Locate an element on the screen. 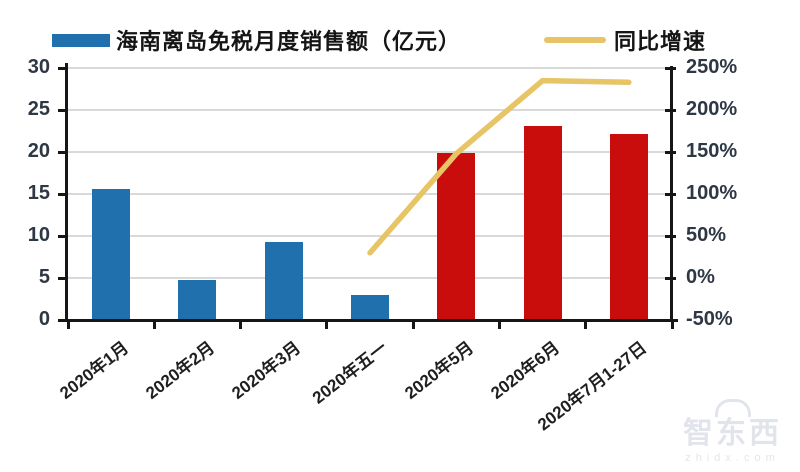  watermark-arc-icon is located at coordinates (732, 408).